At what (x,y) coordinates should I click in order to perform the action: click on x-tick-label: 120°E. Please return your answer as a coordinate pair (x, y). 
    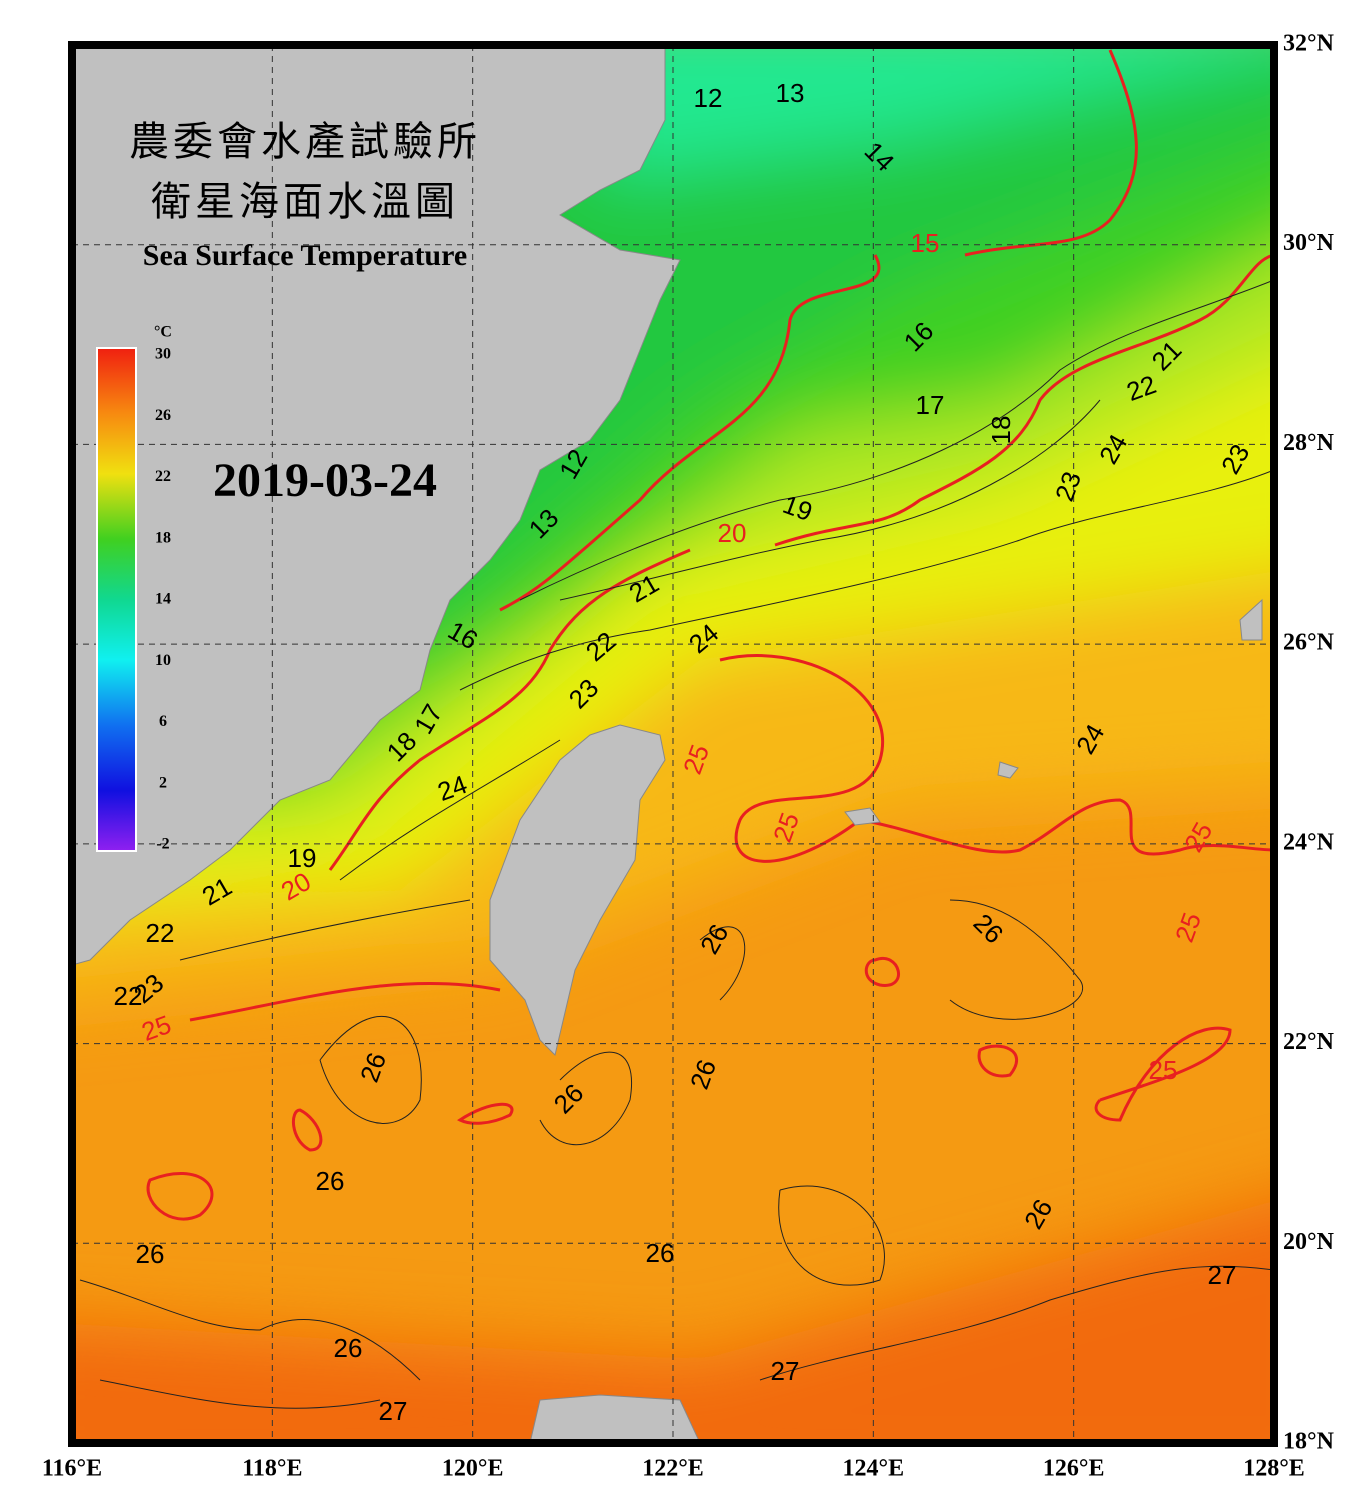
    Looking at the image, I should click on (473, 1469).